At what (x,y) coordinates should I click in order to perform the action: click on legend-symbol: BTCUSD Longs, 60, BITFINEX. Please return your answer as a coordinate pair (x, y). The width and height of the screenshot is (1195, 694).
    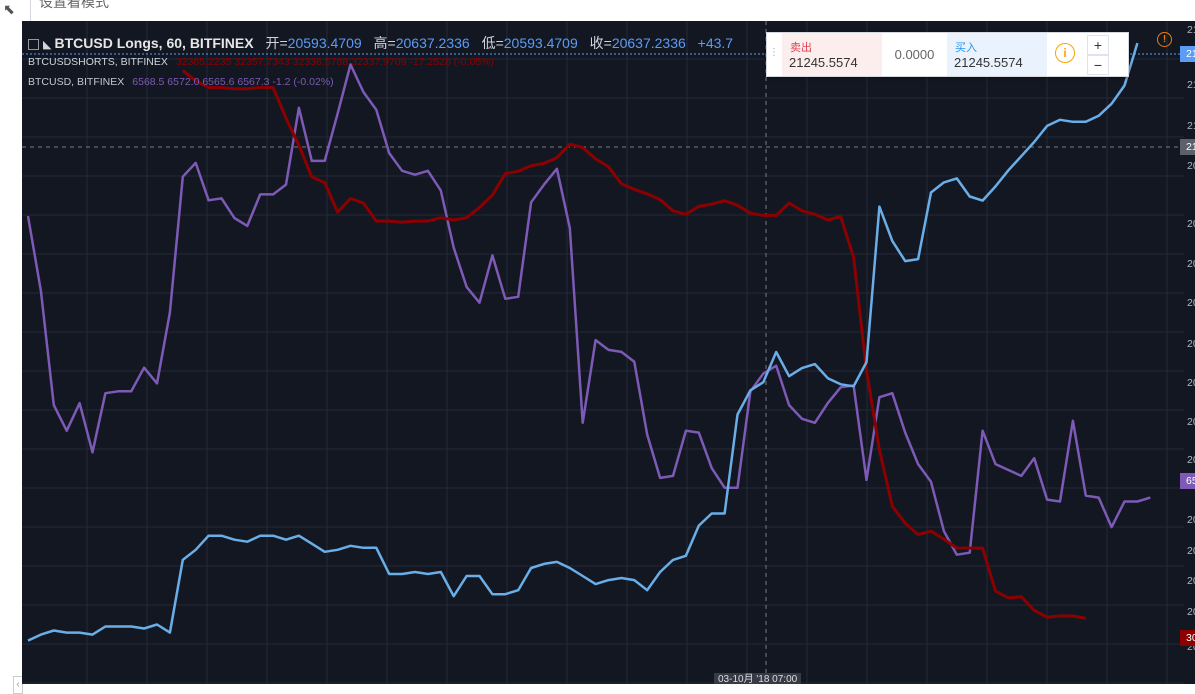
    Looking at the image, I should click on (154, 43).